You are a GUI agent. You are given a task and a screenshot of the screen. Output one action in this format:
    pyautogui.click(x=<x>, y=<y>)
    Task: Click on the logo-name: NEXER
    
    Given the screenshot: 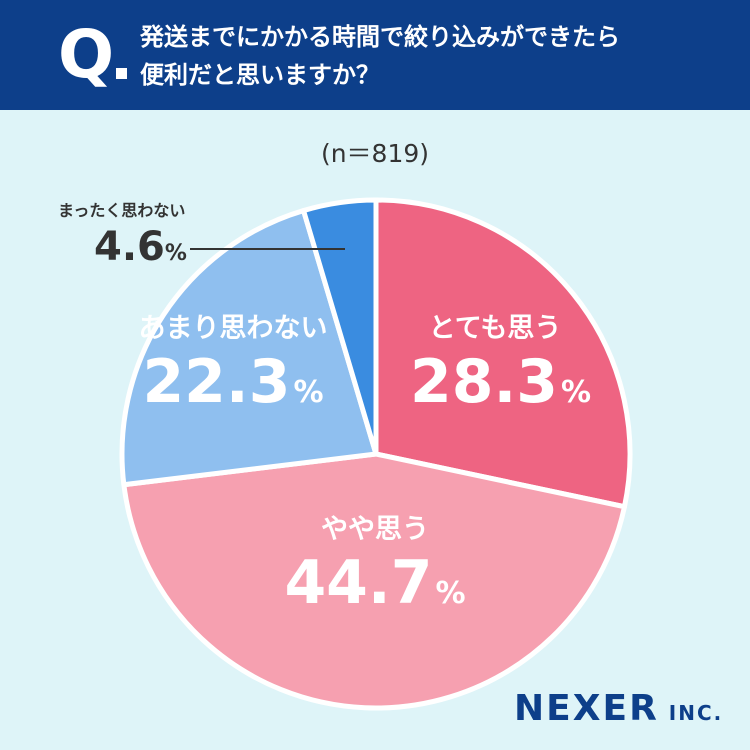 What is the action you would take?
    pyautogui.click(x=586, y=708)
    